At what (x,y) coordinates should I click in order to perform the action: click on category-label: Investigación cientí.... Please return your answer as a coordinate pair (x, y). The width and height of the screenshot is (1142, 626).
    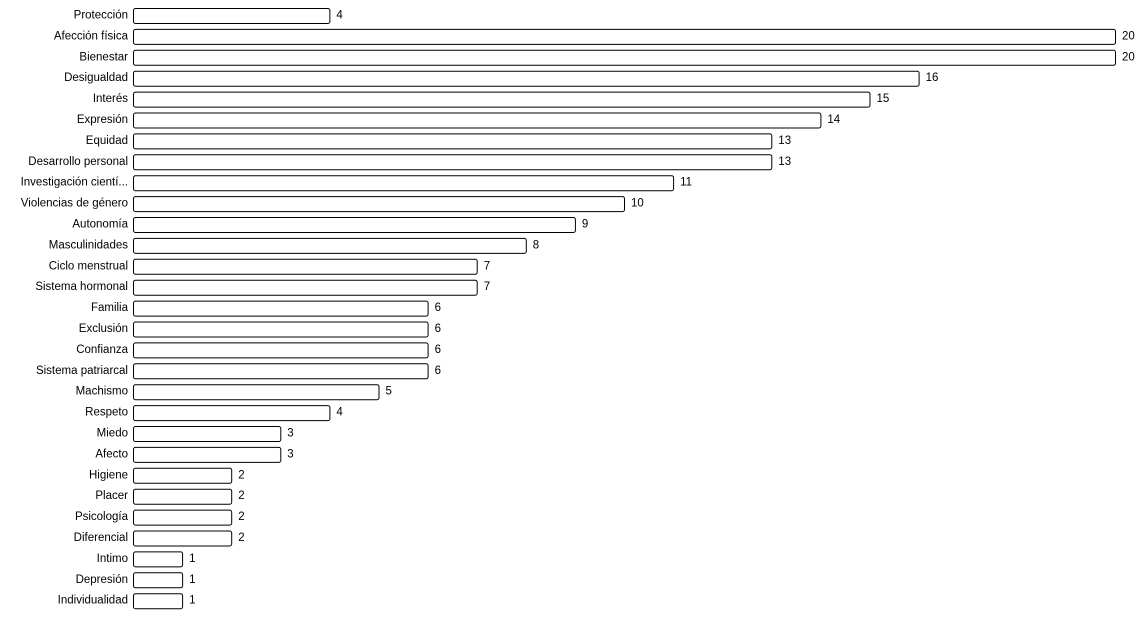
    Looking at the image, I should click on (74, 183).